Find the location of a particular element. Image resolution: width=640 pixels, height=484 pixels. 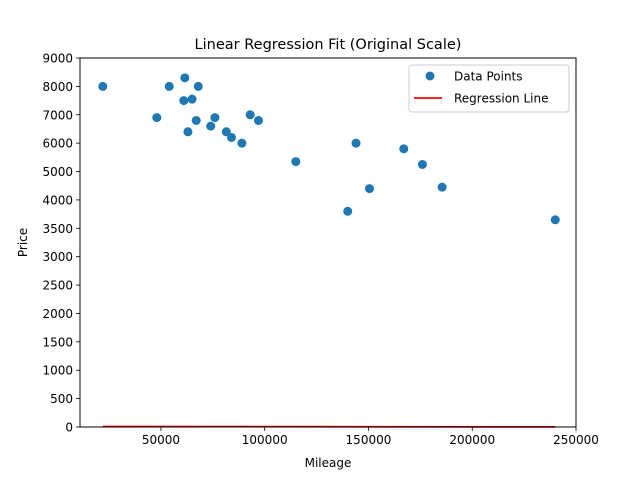

y-tick-label: 7000 is located at coordinates (57, 115).